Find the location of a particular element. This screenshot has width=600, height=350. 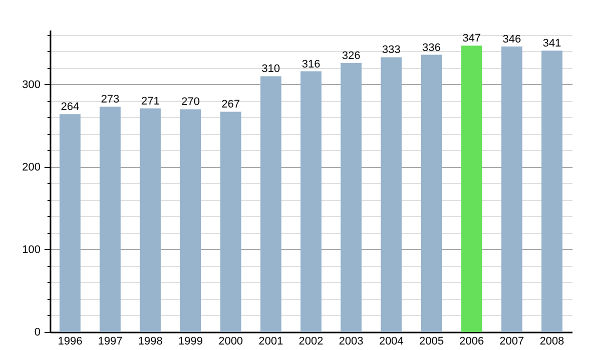

data-label: 271 is located at coordinates (150, 101).